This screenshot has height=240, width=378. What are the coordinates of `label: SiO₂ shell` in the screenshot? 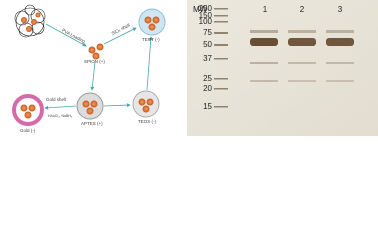 It's located at (121, 29).